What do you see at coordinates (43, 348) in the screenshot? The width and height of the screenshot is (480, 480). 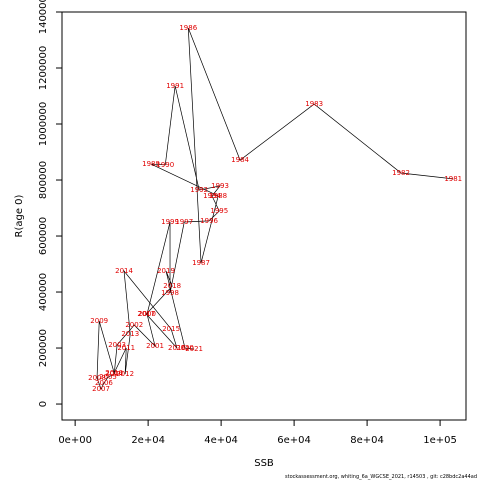 I see `y-tick-label: 200000` at bounding box center [43, 348].